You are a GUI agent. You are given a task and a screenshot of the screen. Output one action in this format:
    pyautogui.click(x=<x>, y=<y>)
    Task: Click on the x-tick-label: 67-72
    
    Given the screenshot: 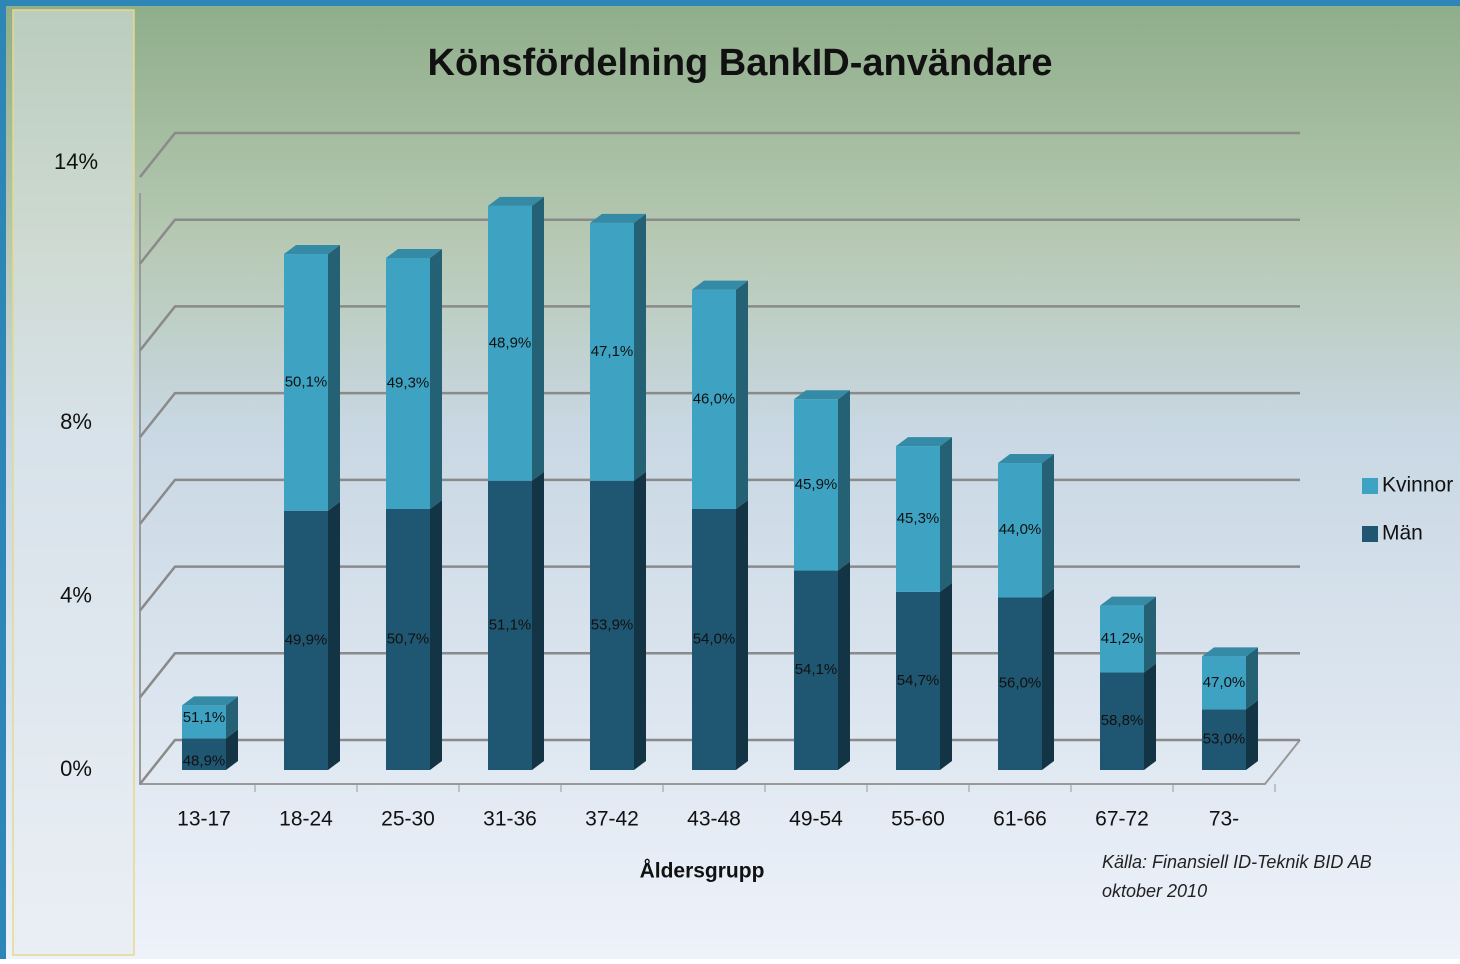 What is the action you would take?
    pyautogui.click(x=1122, y=819)
    